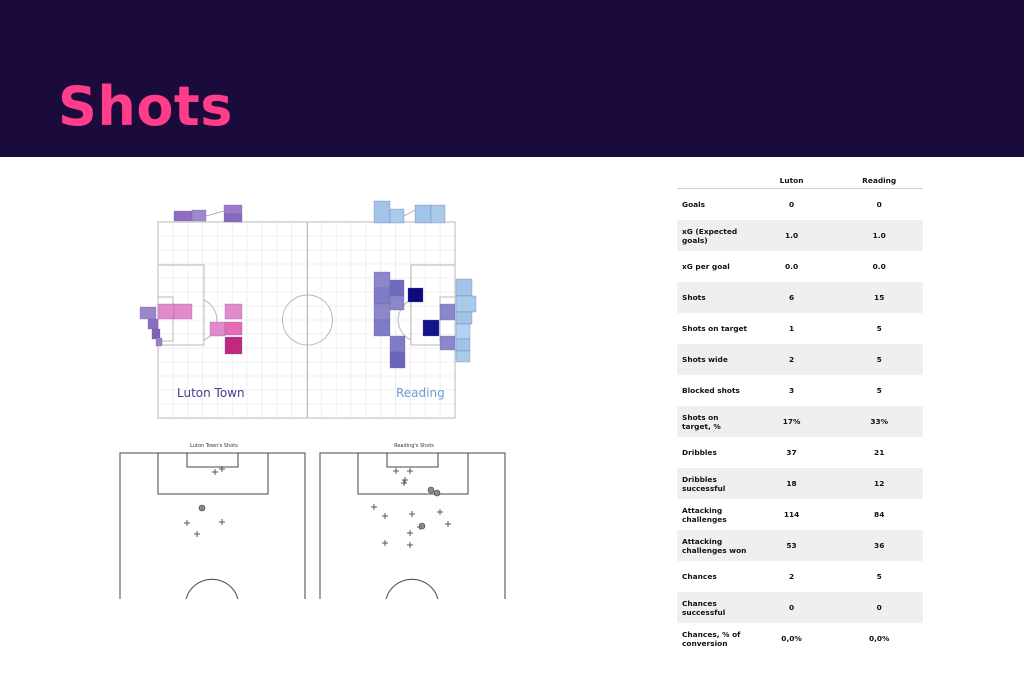 The width and height of the screenshot is (1024, 683). I want to click on stat-label: Goals, so click(694, 204).